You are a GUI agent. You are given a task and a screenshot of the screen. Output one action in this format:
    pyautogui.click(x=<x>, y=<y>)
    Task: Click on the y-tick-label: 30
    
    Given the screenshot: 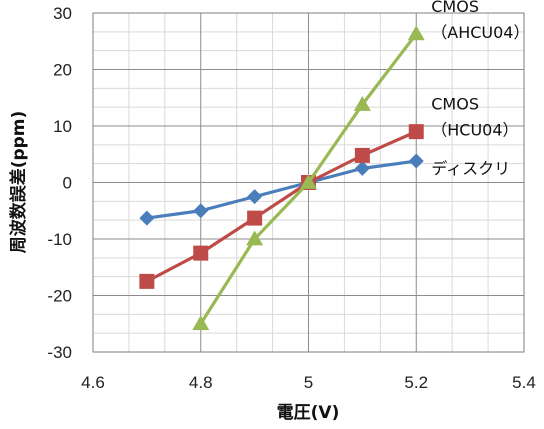 What is the action you would take?
    pyautogui.click(x=62, y=13)
    